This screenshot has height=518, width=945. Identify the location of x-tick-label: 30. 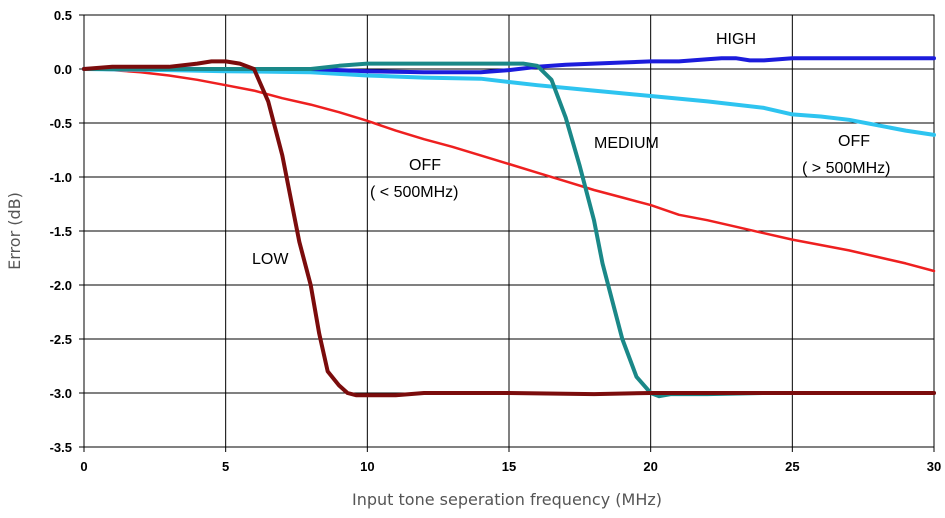
(934, 466).